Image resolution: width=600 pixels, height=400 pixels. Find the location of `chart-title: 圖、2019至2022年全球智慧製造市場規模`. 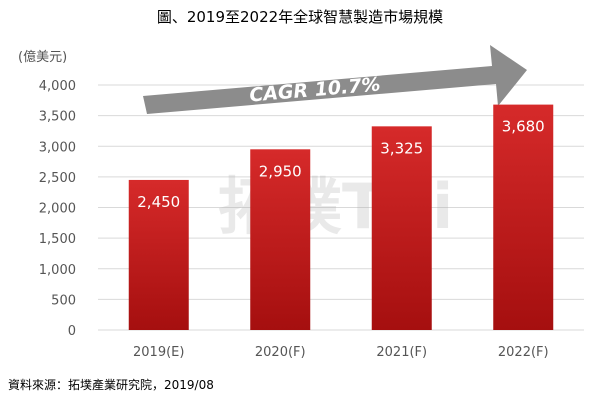

chart-title: 圖、2019至2022年全球智慧製造市場規模 is located at coordinates (300, 17).